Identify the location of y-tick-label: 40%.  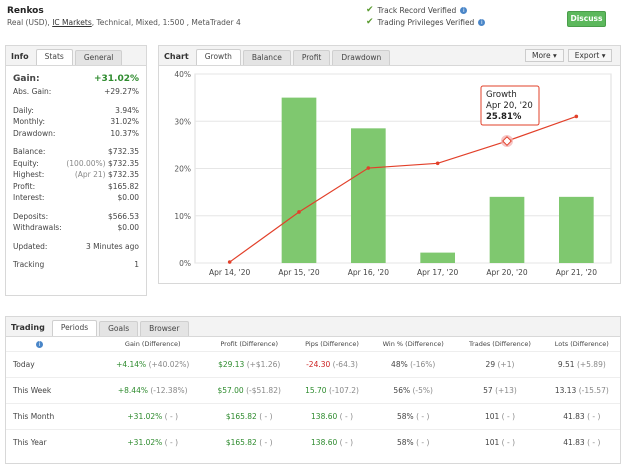
(182, 74).